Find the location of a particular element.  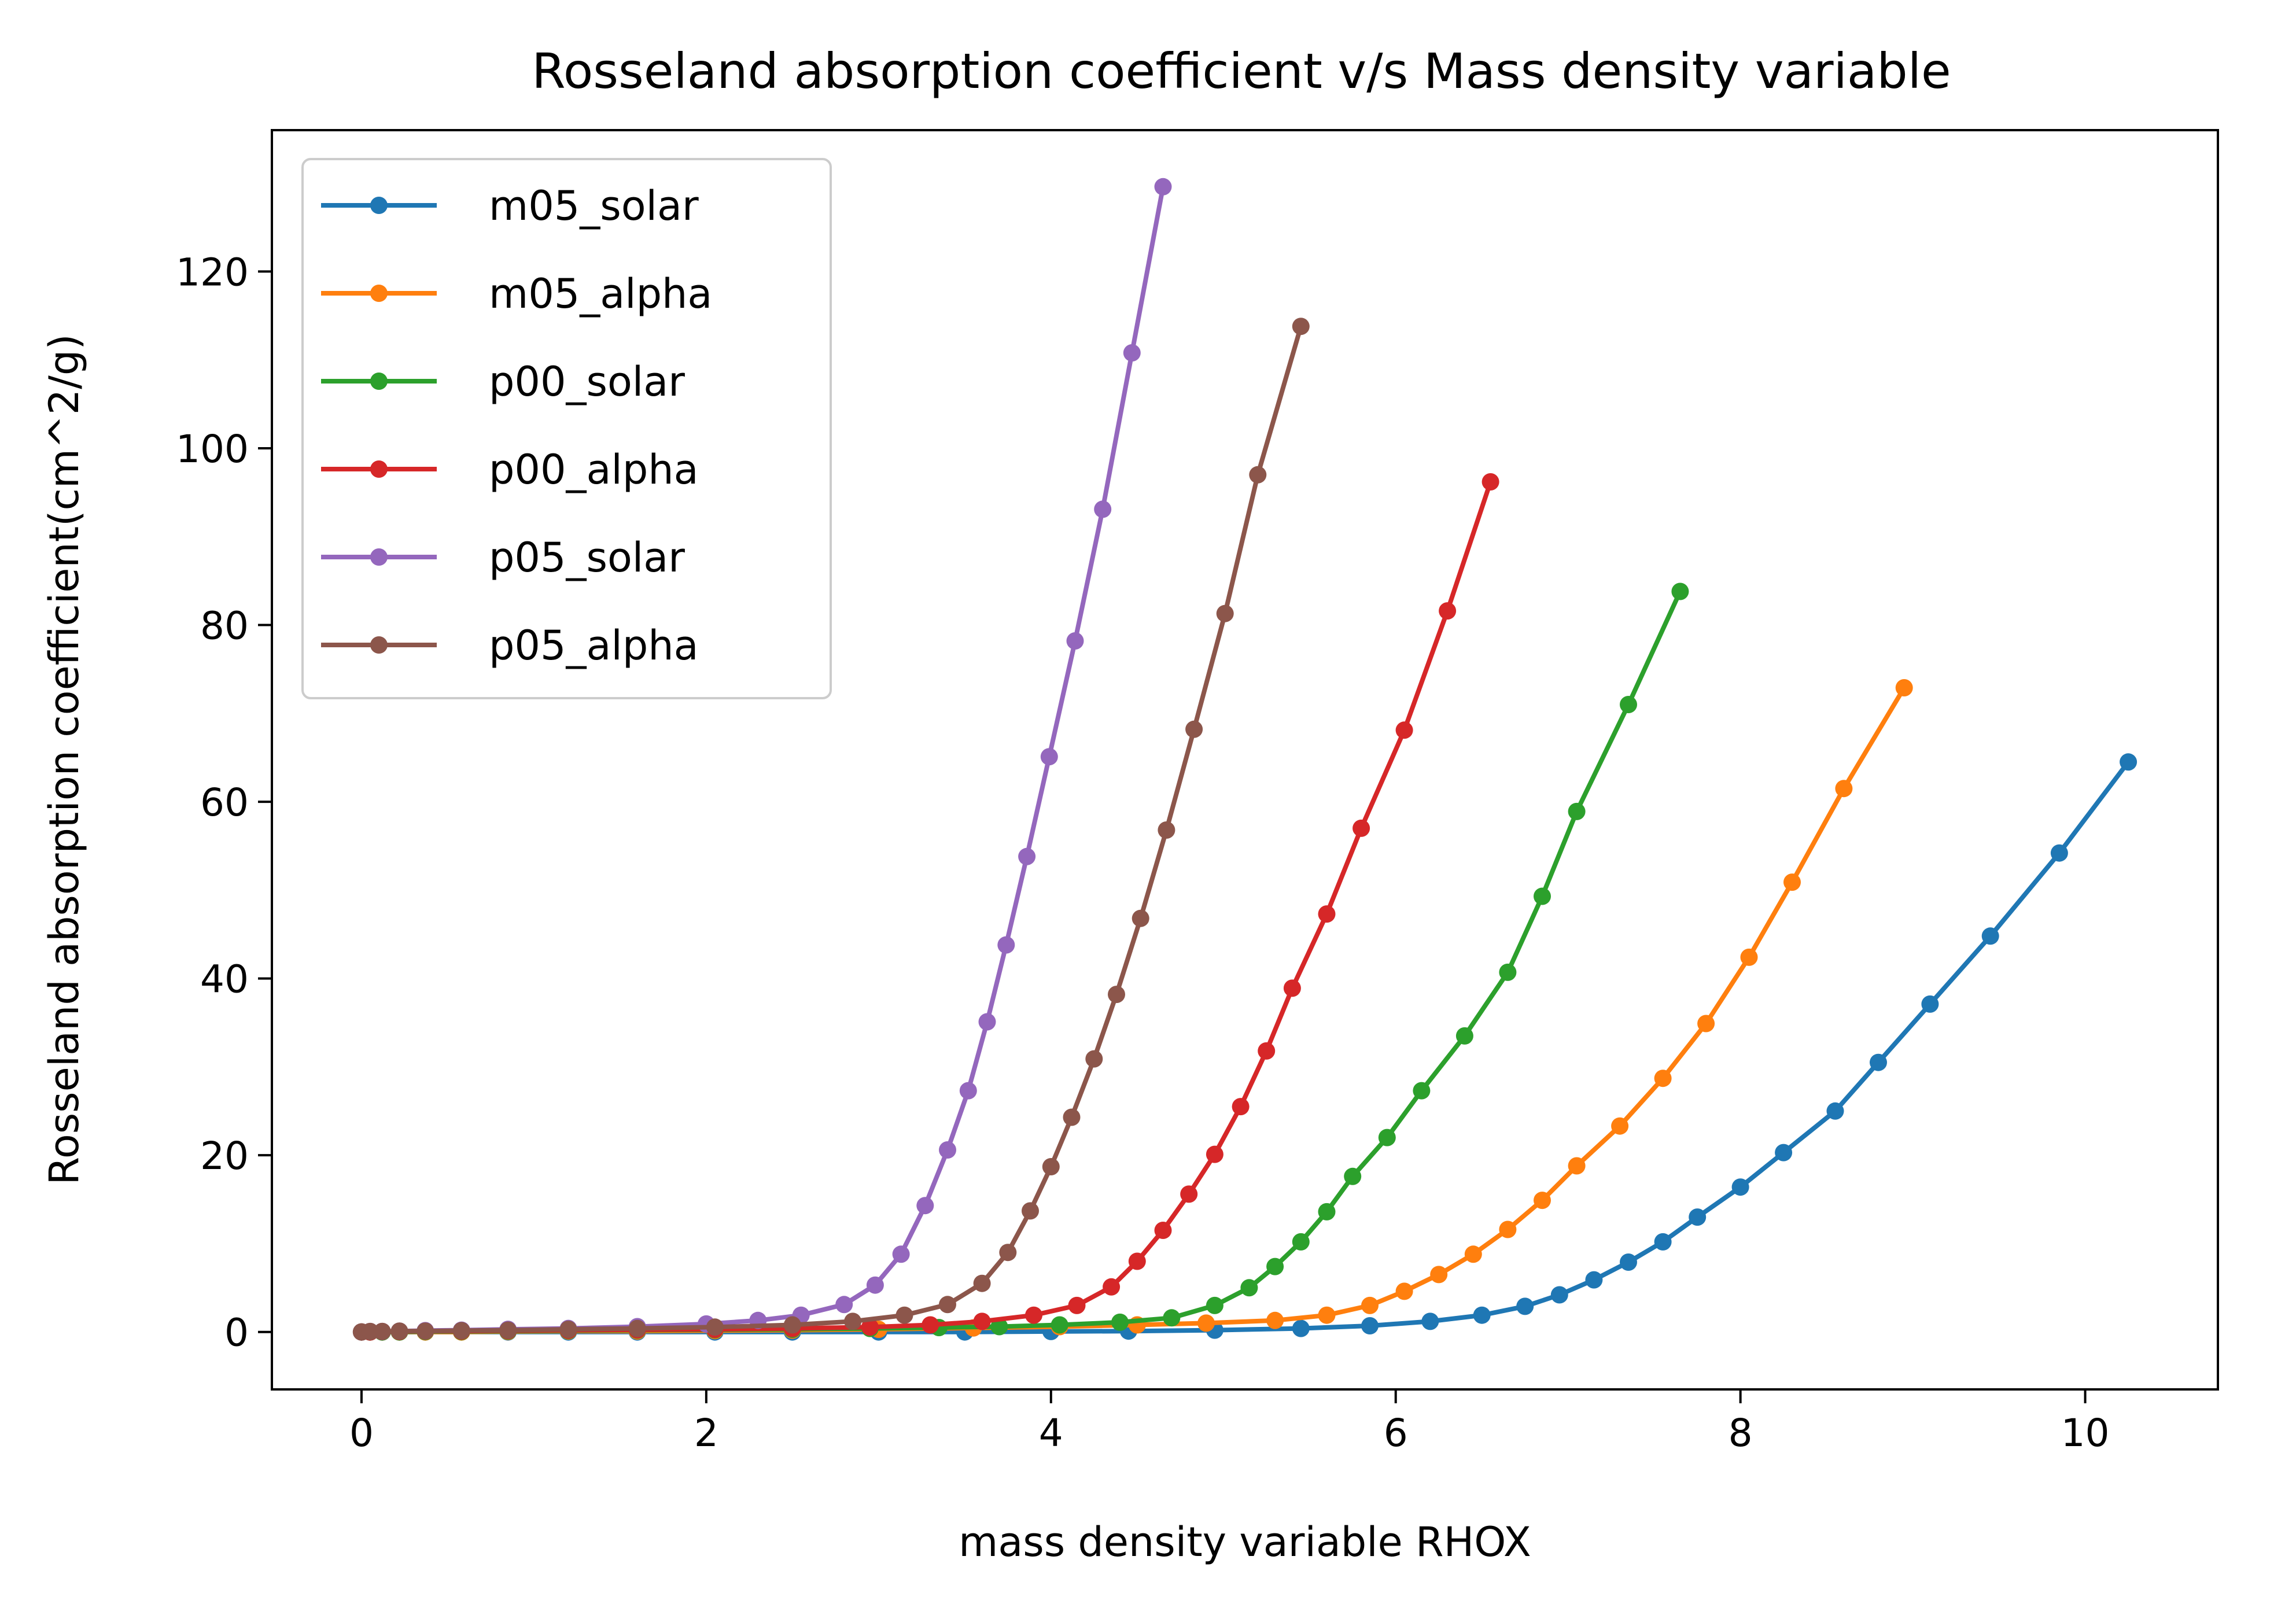

x-axis-label: mass density variable RHOX is located at coordinates (1245, 1542).